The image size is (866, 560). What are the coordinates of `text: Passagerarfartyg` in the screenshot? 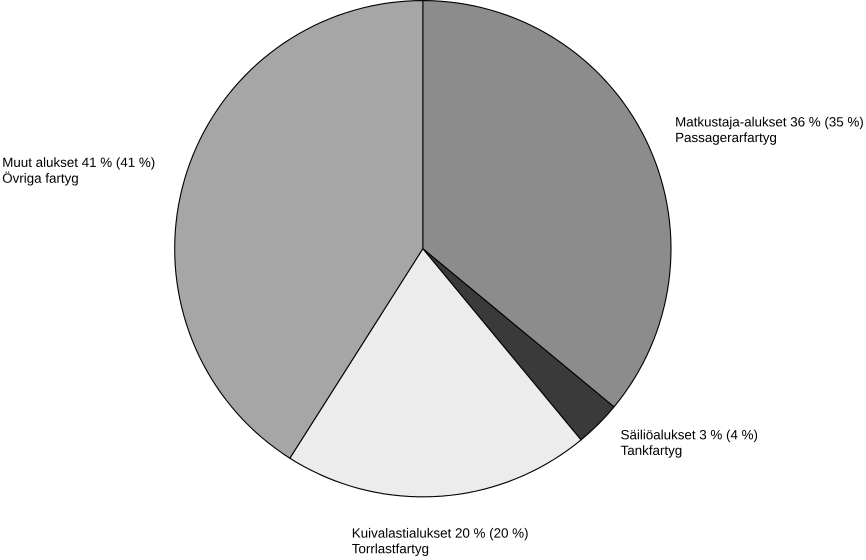 It's located at (726, 138).